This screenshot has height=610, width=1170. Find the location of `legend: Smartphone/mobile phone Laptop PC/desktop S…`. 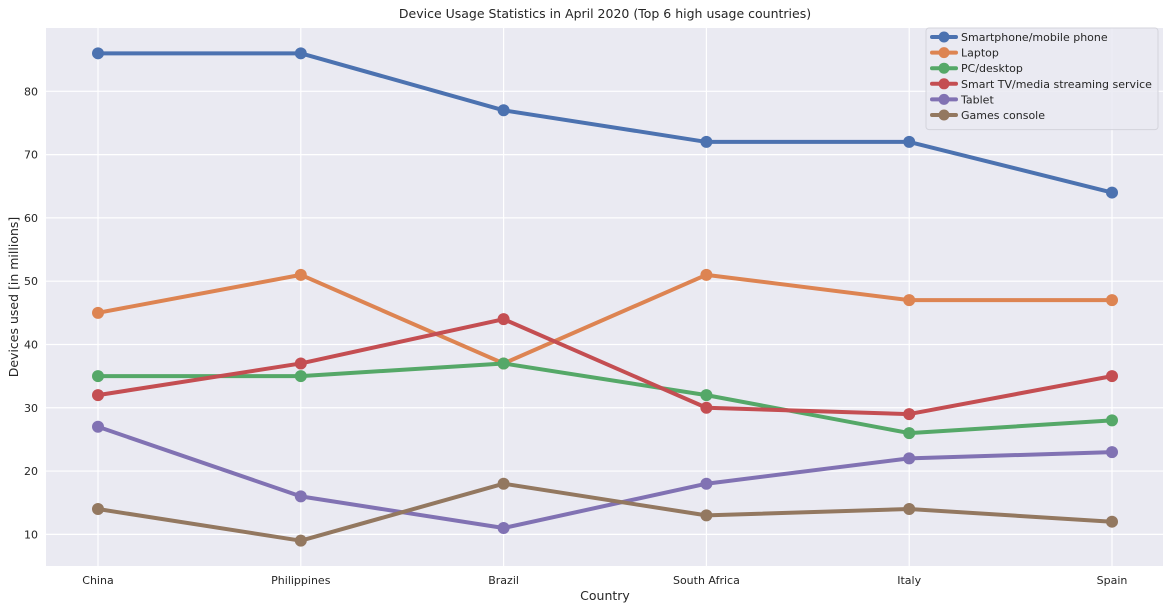

legend: Smartphone/mobile phone Laptop PC/desktop S… is located at coordinates (1042, 79).